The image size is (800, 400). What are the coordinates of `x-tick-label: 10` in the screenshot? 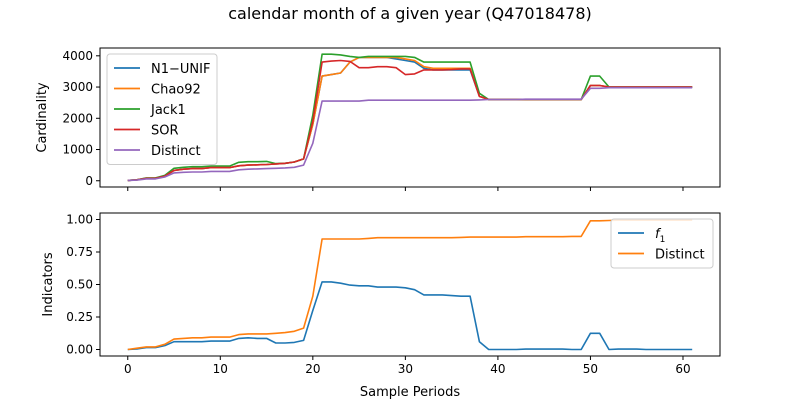 It's located at (220, 369).